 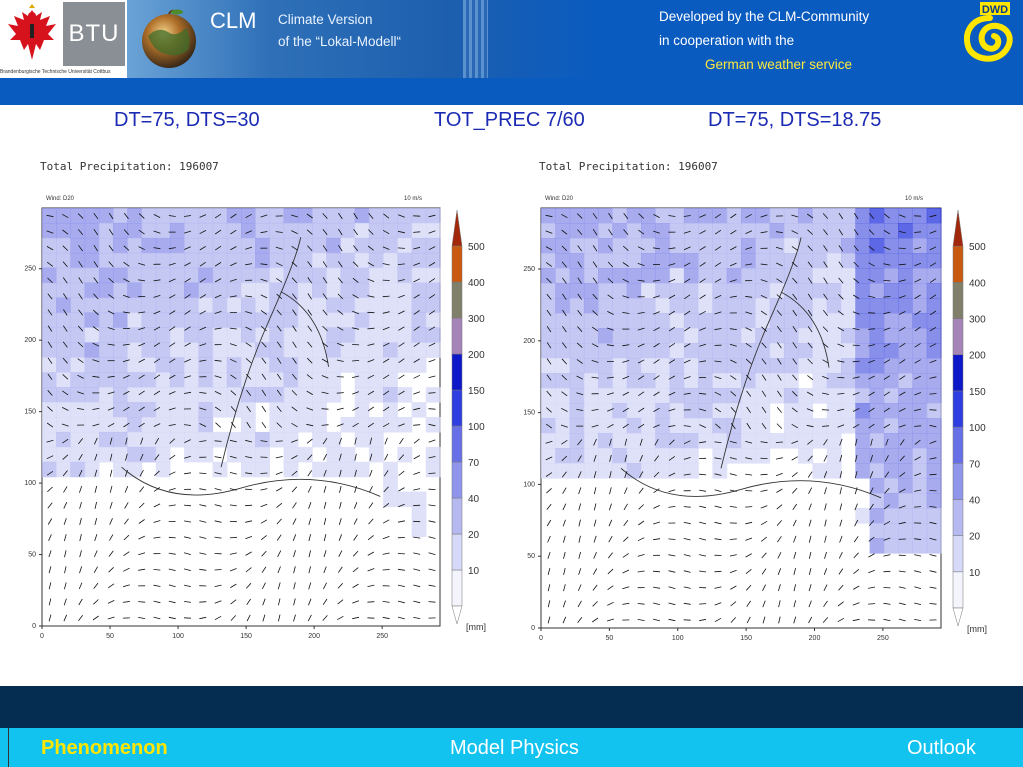 I want to click on nav-phenomenon: Phenomenon, so click(x=104, y=748).